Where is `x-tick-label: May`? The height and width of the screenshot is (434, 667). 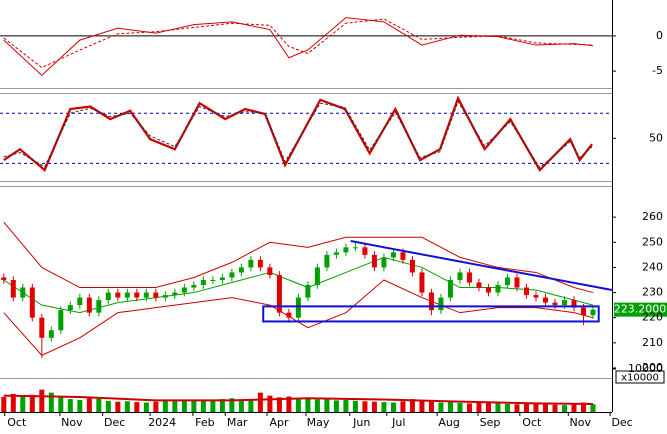 x-tick-label: May is located at coordinates (318, 422).